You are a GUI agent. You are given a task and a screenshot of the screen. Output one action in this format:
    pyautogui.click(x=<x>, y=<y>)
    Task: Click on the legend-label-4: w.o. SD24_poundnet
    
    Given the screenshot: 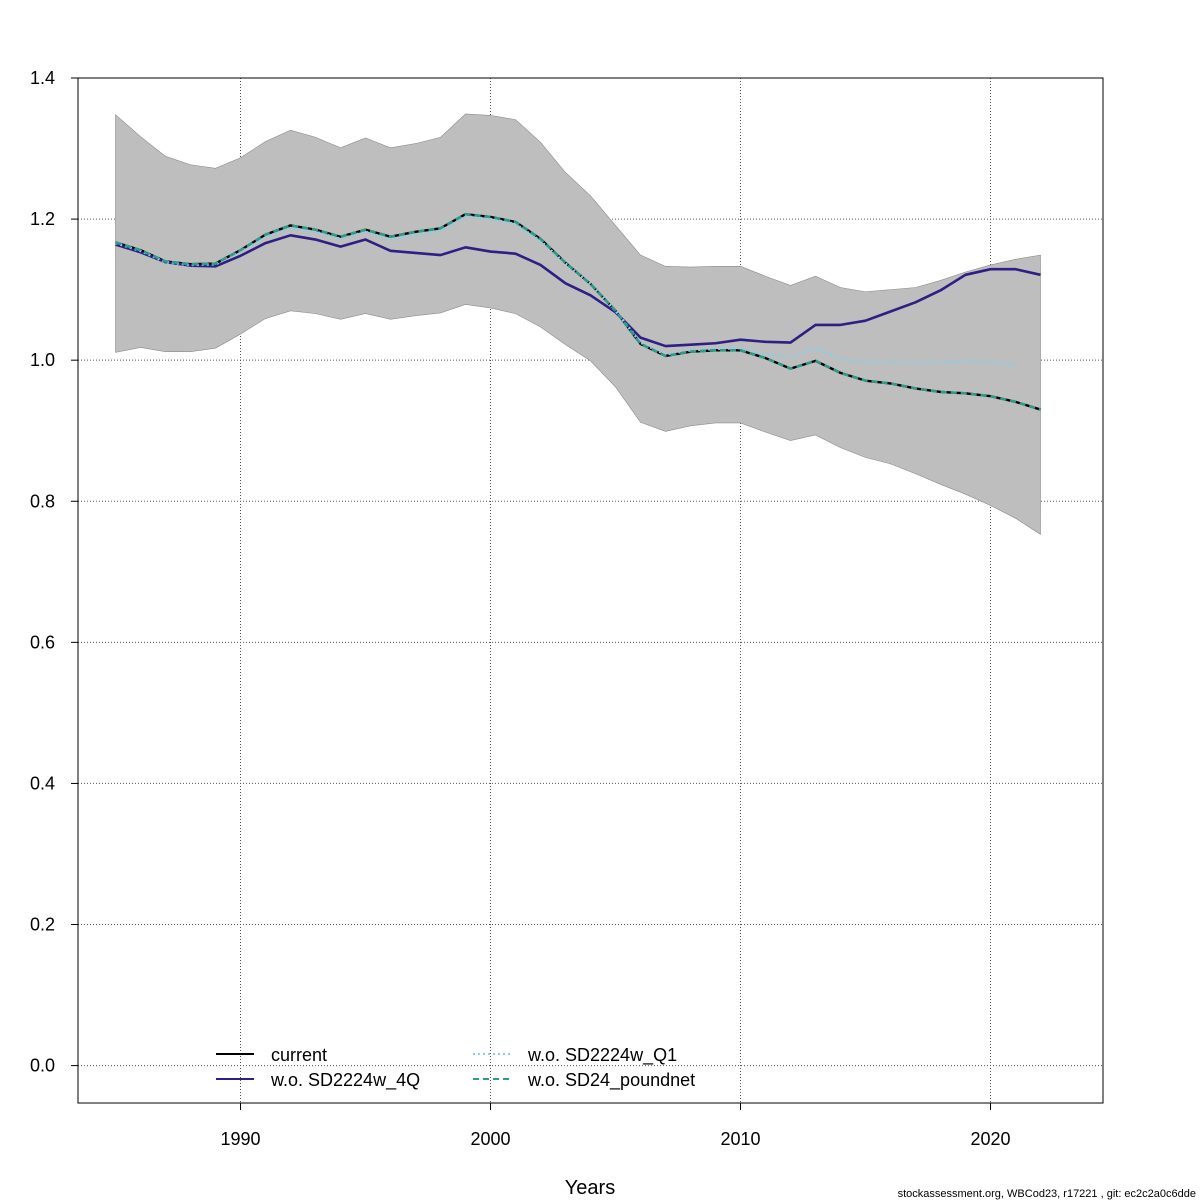 What is the action you would take?
    pyautogui.click(x=611, y=1080)
    